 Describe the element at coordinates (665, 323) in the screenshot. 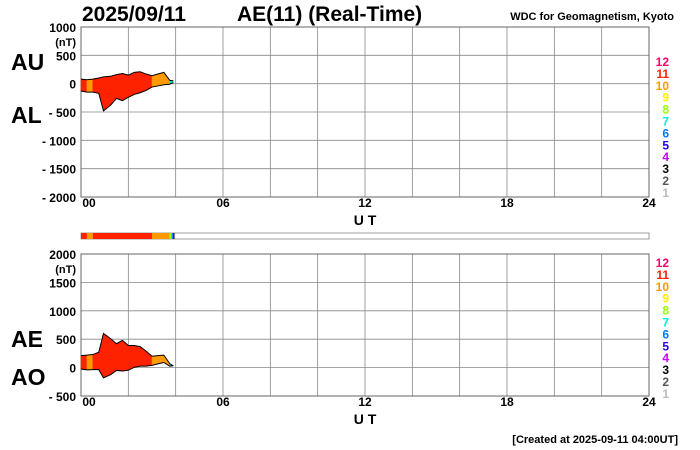

I see `bottom-legend-station-7: 7` at that location.